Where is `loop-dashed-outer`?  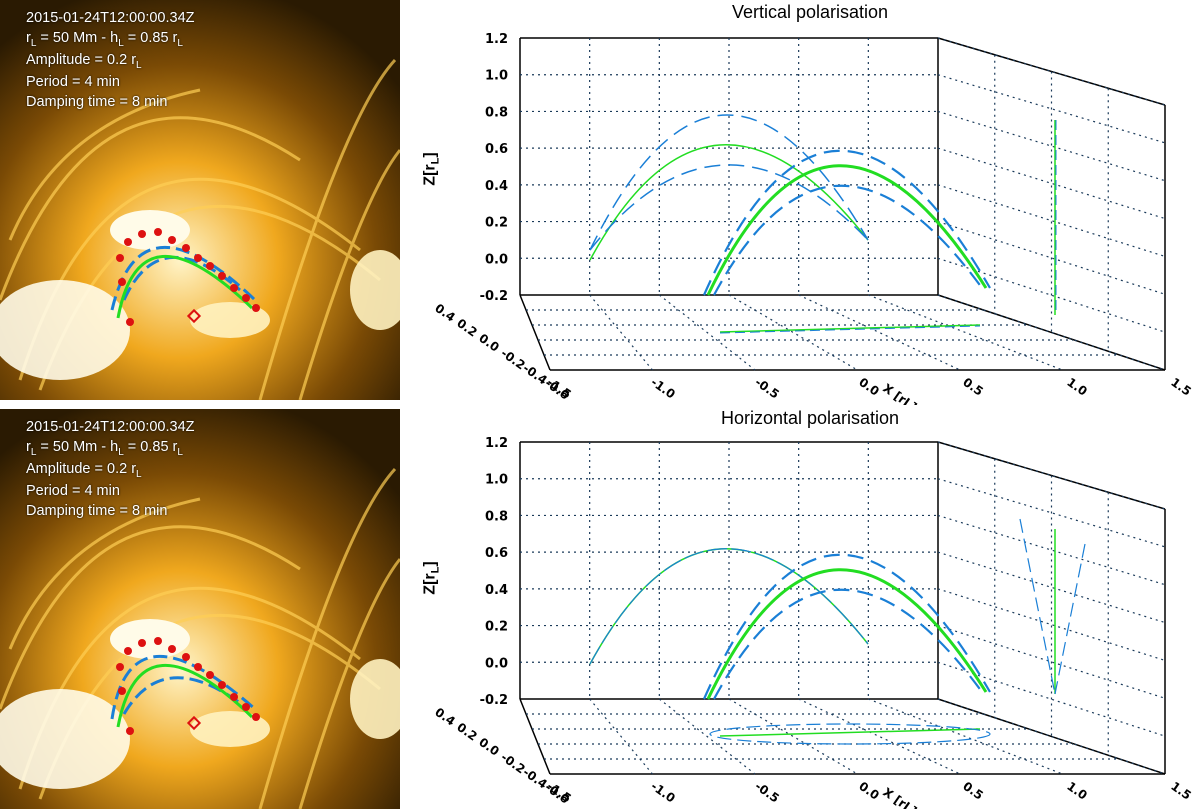 loop-dashed-outer is located at coordinates (183, 687).